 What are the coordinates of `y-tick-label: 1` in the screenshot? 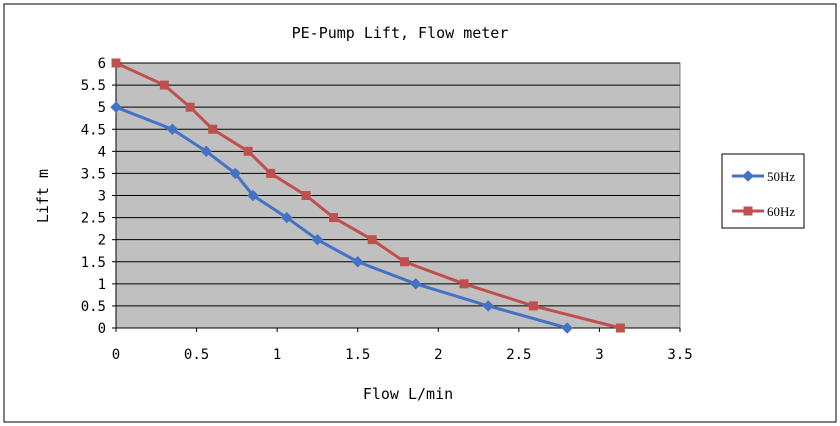 It's located at (102, 285).